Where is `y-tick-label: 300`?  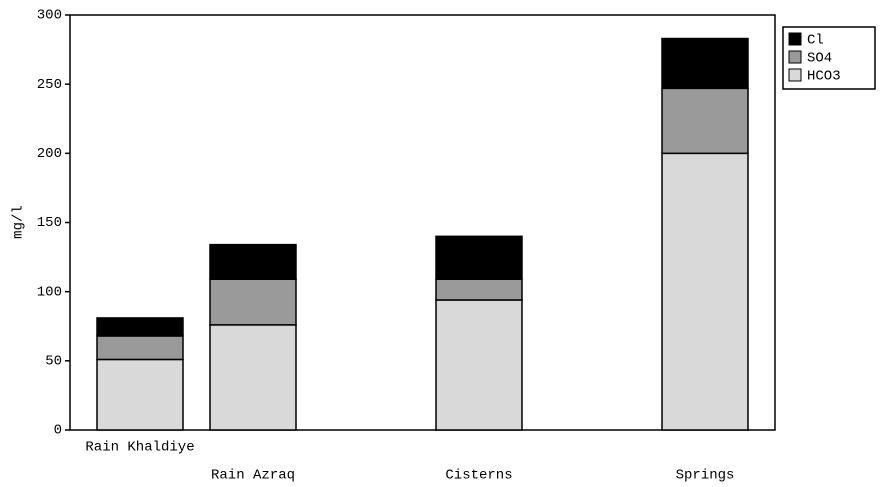
y-tick-label: 300 is located at coordinates (49, 16).